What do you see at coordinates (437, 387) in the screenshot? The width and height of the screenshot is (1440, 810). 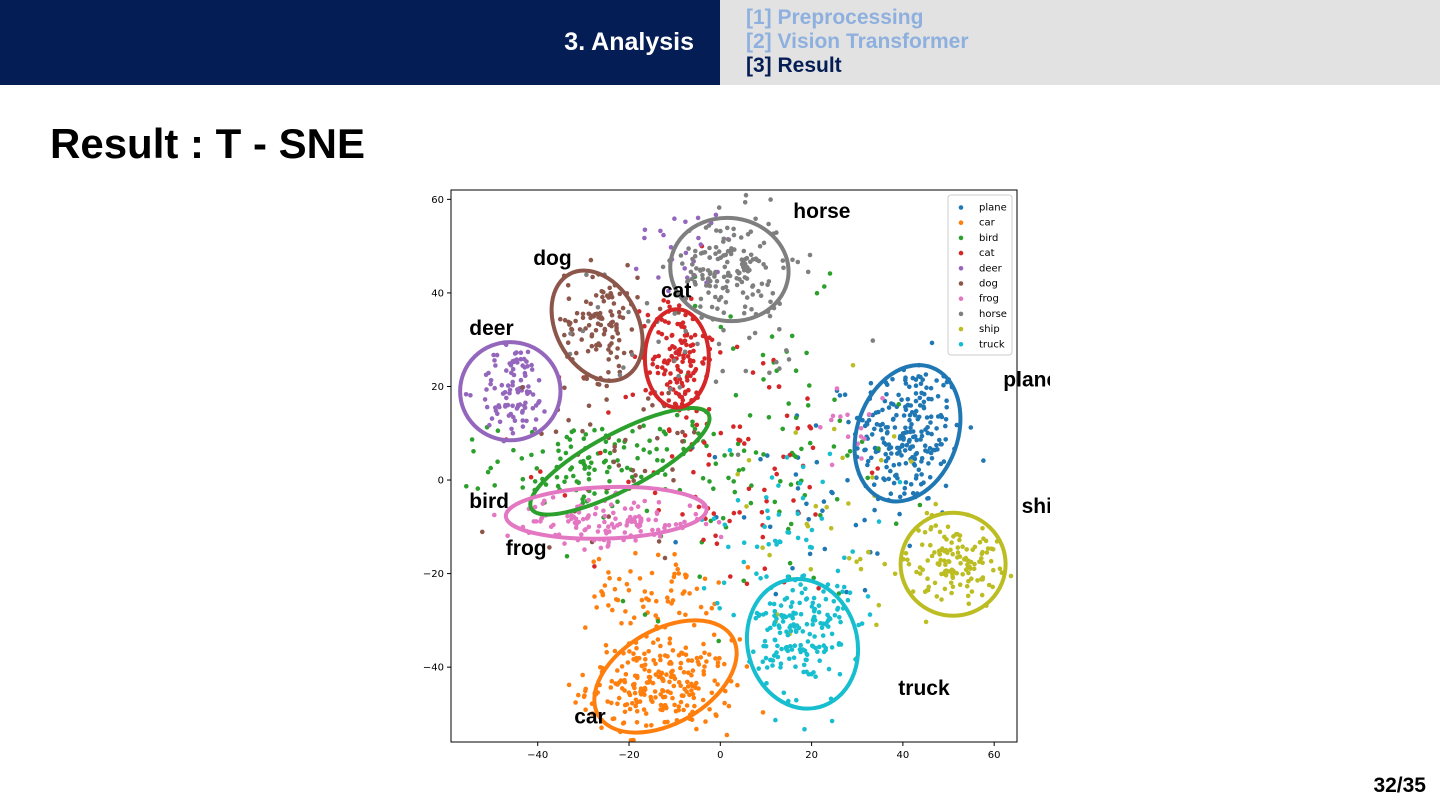 I see `y-tick-label: 20` at bounding box center [437, 387].